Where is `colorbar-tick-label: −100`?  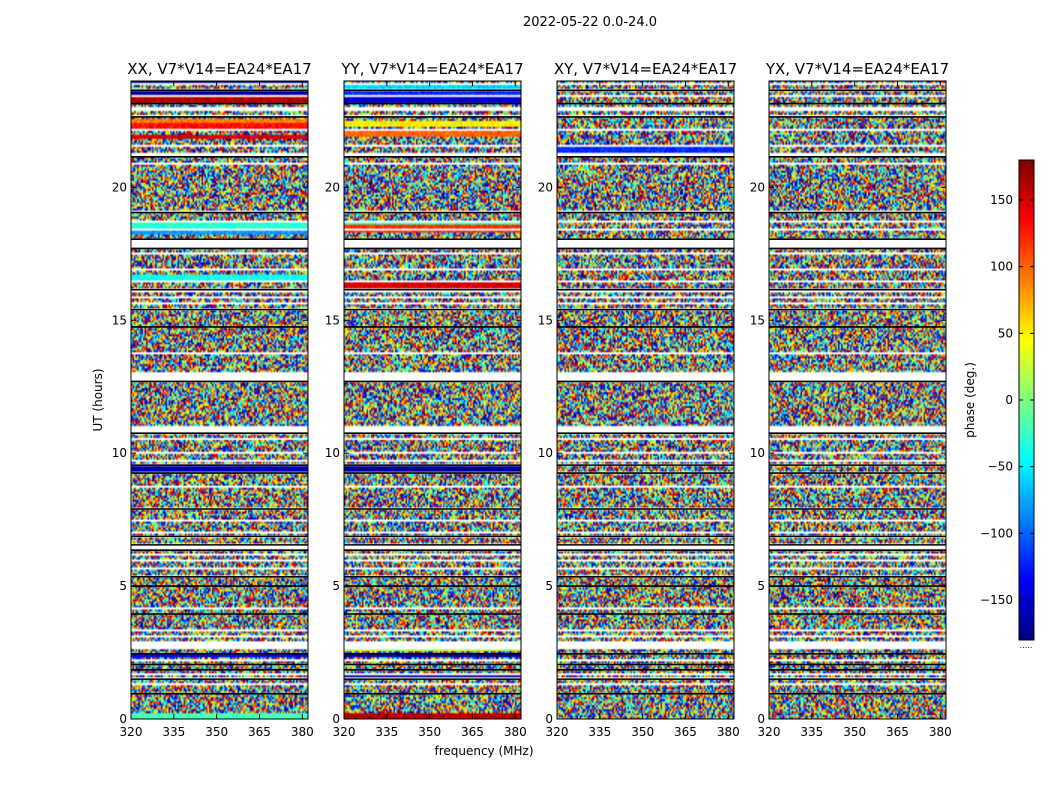 colorbar-tick-label: −100 is located at coordinates (996, 533).